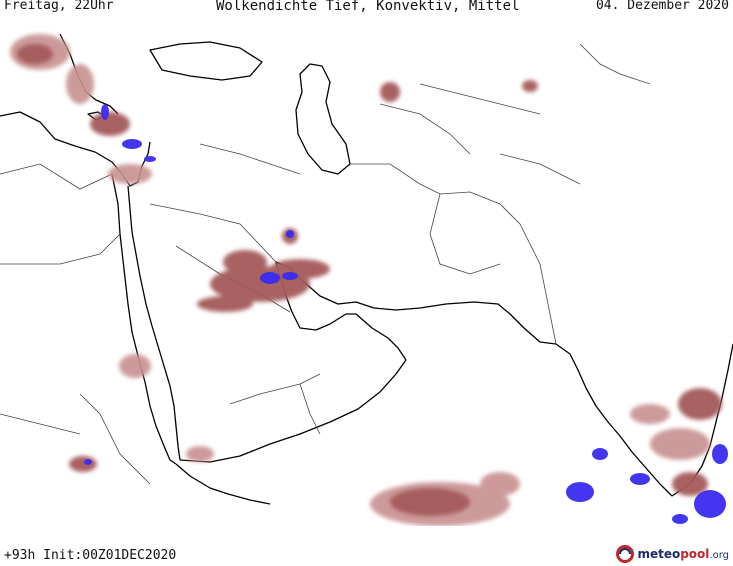 The image size is (733, 566). Describe the element at coordinates (59, 6) in the screenshot. I see `valid-time-label: Freitag, 22Uhr` at that location.